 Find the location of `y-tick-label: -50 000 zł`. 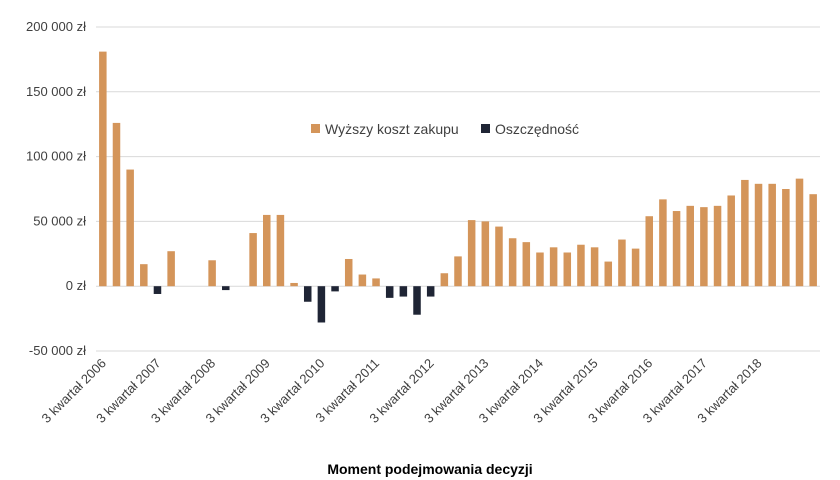

y-tick-label: -50 000 zł is located at coordinates (57, 350).